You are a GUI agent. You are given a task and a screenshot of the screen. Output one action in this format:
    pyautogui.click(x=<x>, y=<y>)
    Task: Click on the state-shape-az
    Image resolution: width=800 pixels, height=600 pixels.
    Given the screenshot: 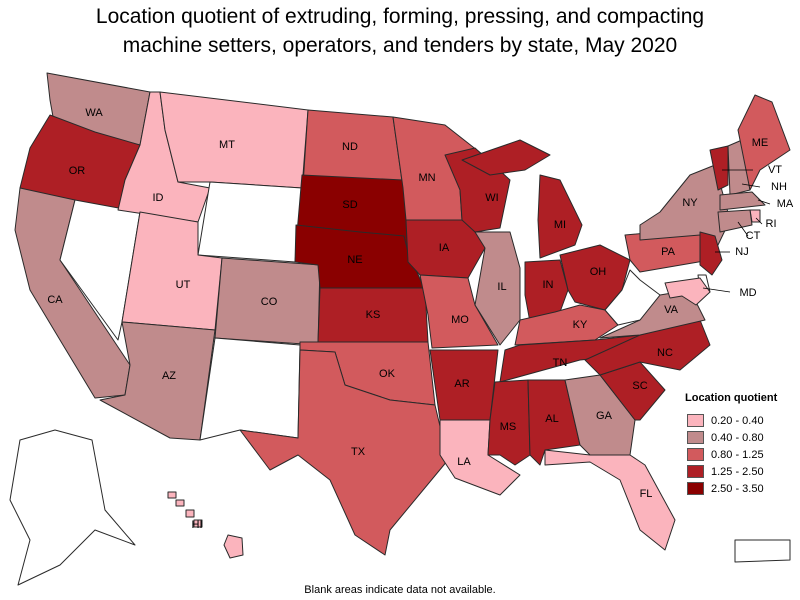 What is the action you would take?
    pyautogui.click(x=157, y=381)
    